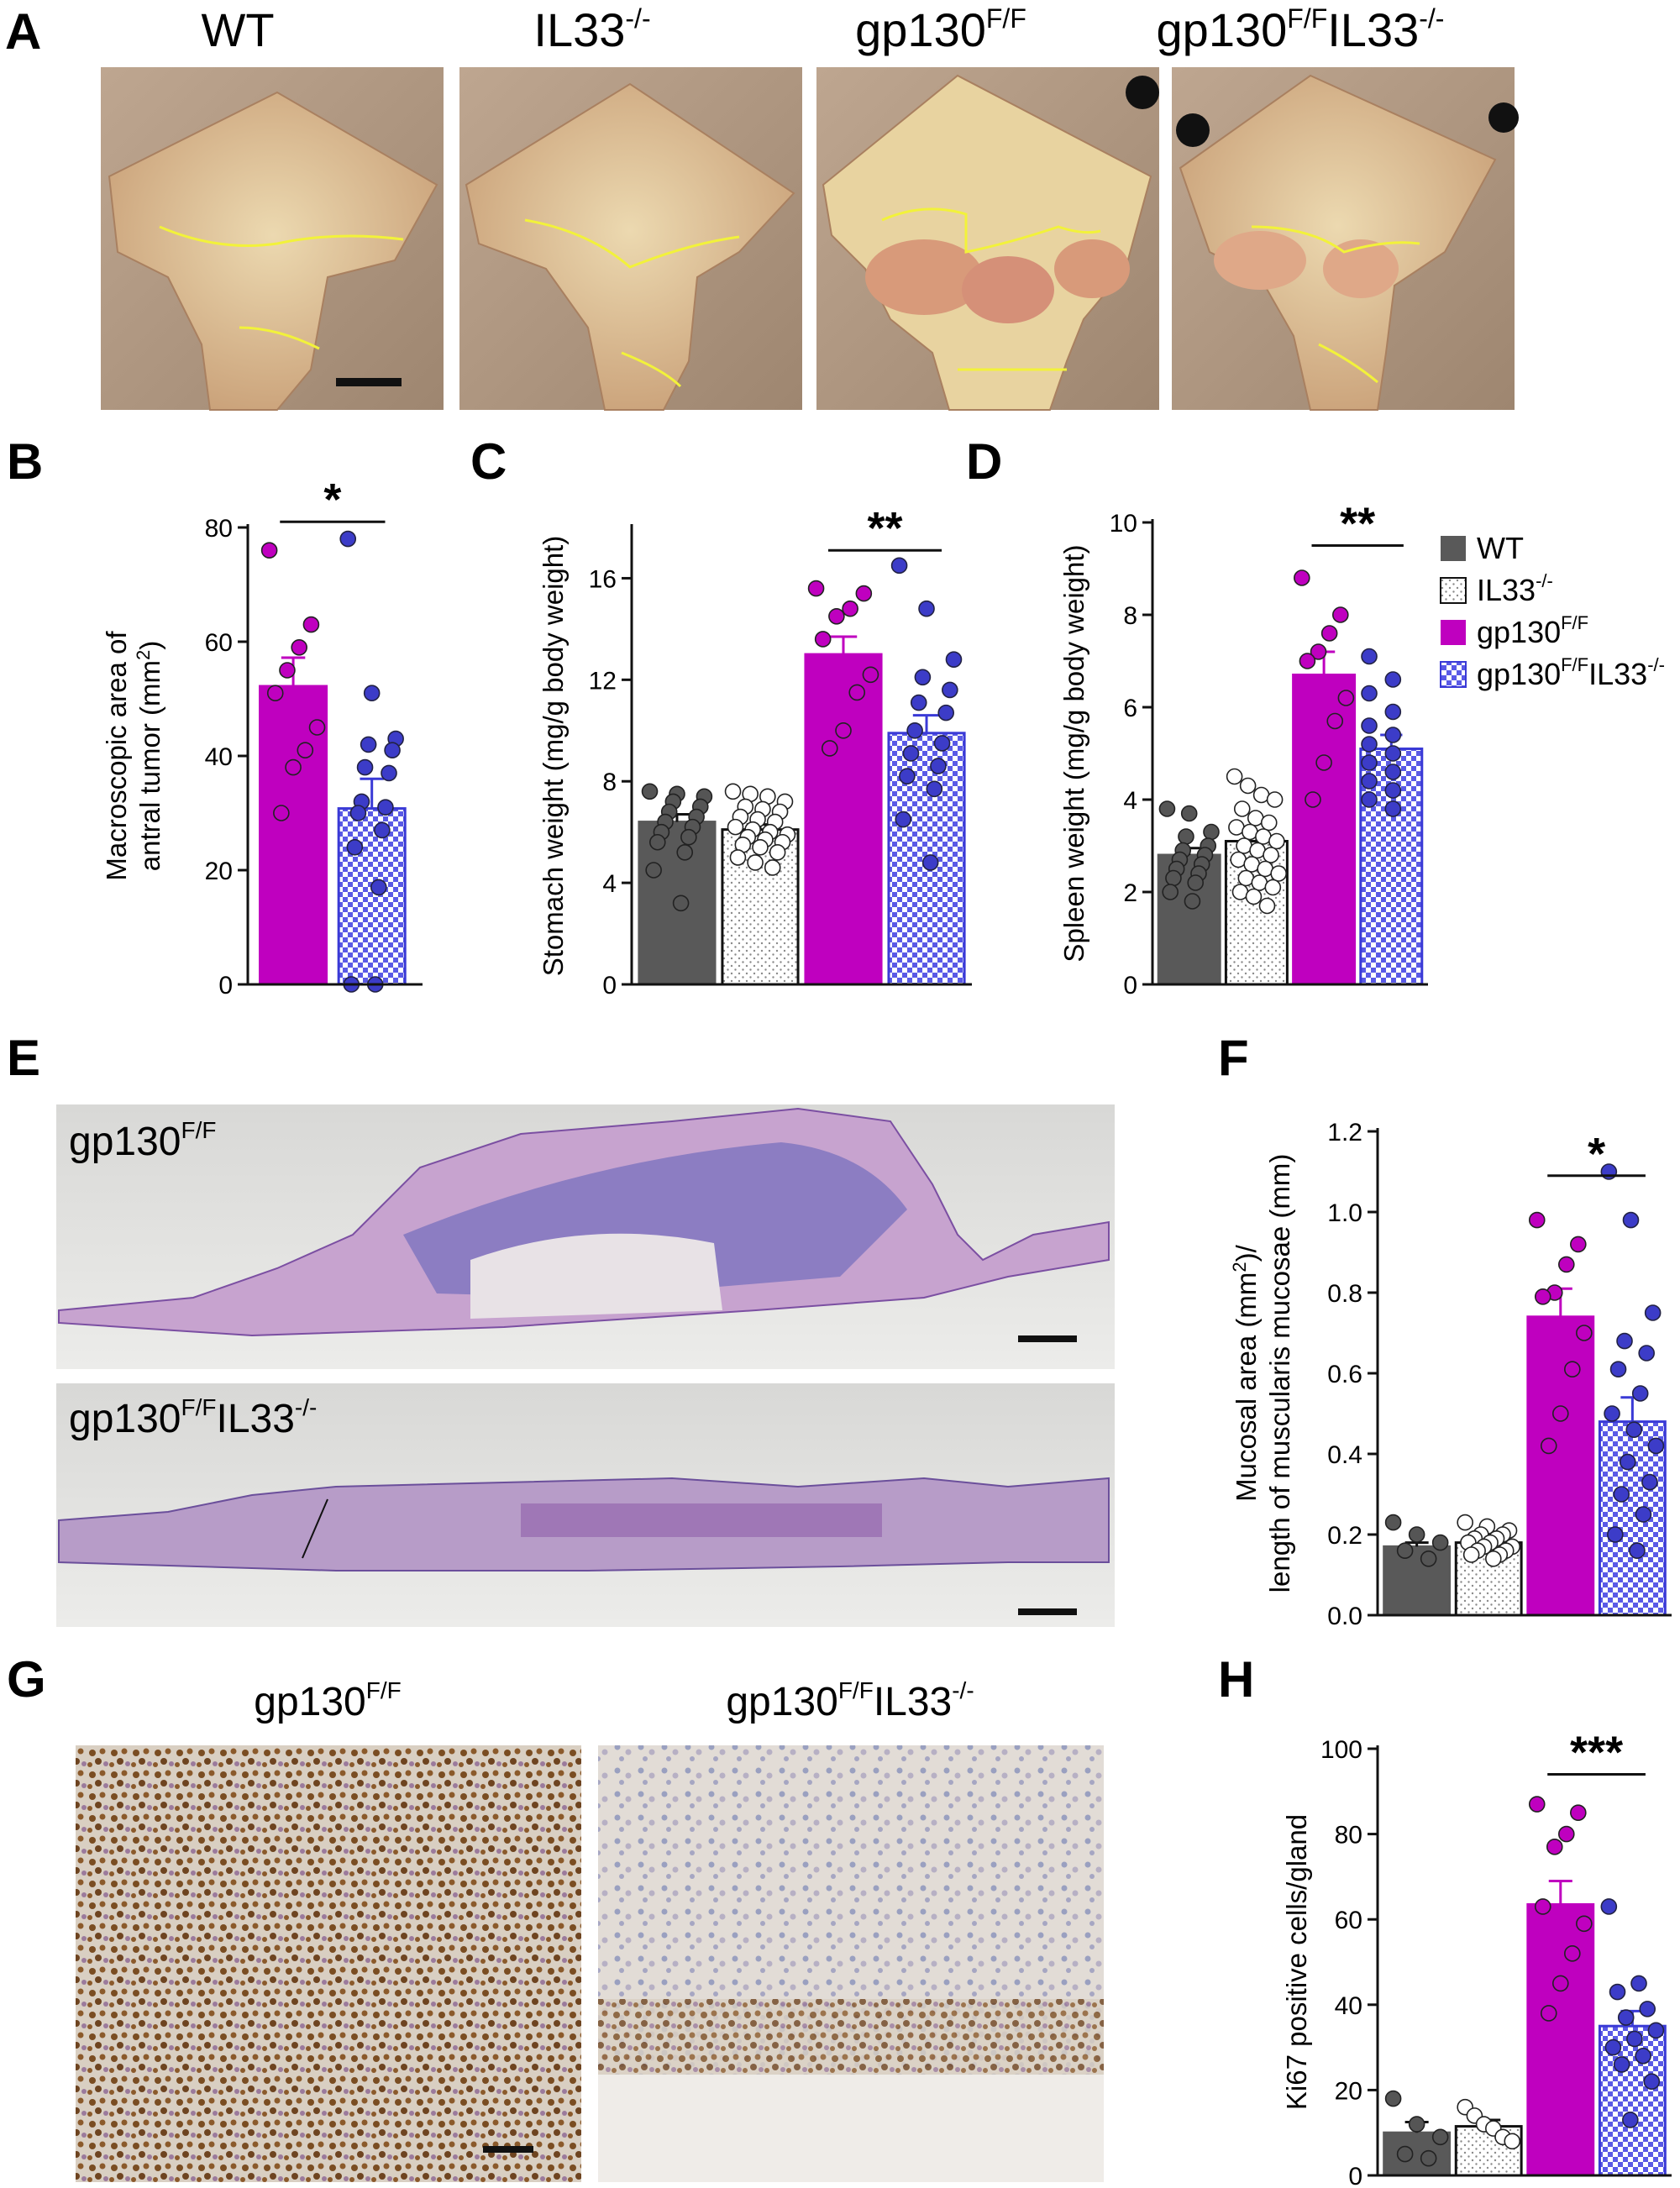 Image resolution: width=1680 pixels, height=2188 pixels. I want to click on y-axis-label: Stomach weight (mg/g body weight), so click(553, 756).